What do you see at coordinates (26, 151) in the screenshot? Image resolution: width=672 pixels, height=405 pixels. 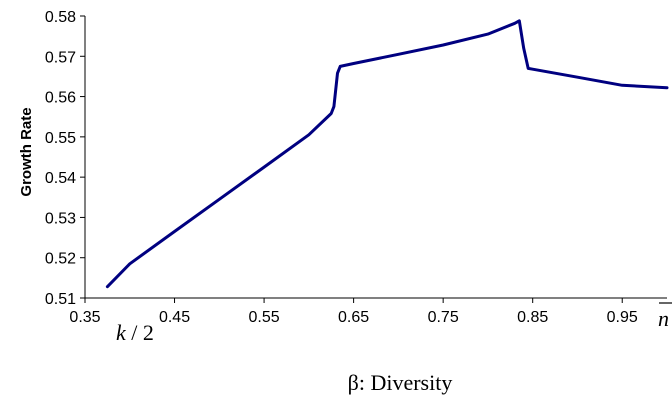 I see `y-axis-title: Growth Rate` at bounding box center [26, 151].